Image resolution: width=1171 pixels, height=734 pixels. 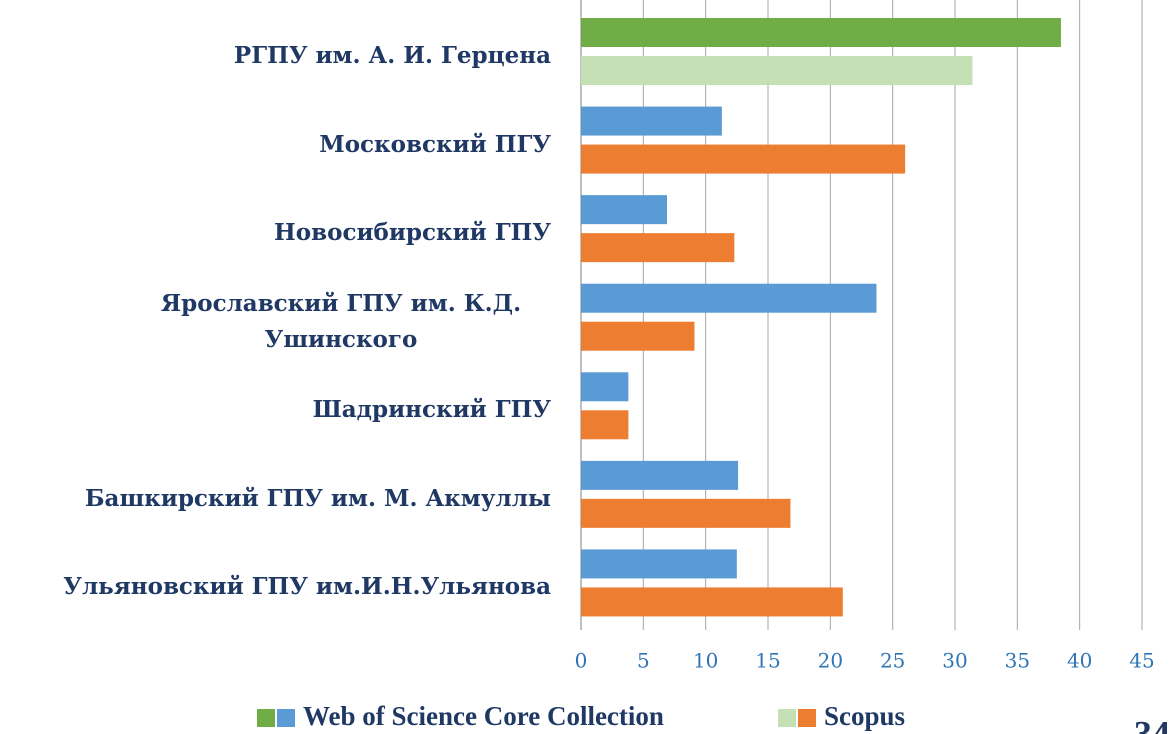 What do you see at coordinates (1017, 661) in the screenshot?
I see `x-tick-label: 35` at bounding box center [1017, 661].